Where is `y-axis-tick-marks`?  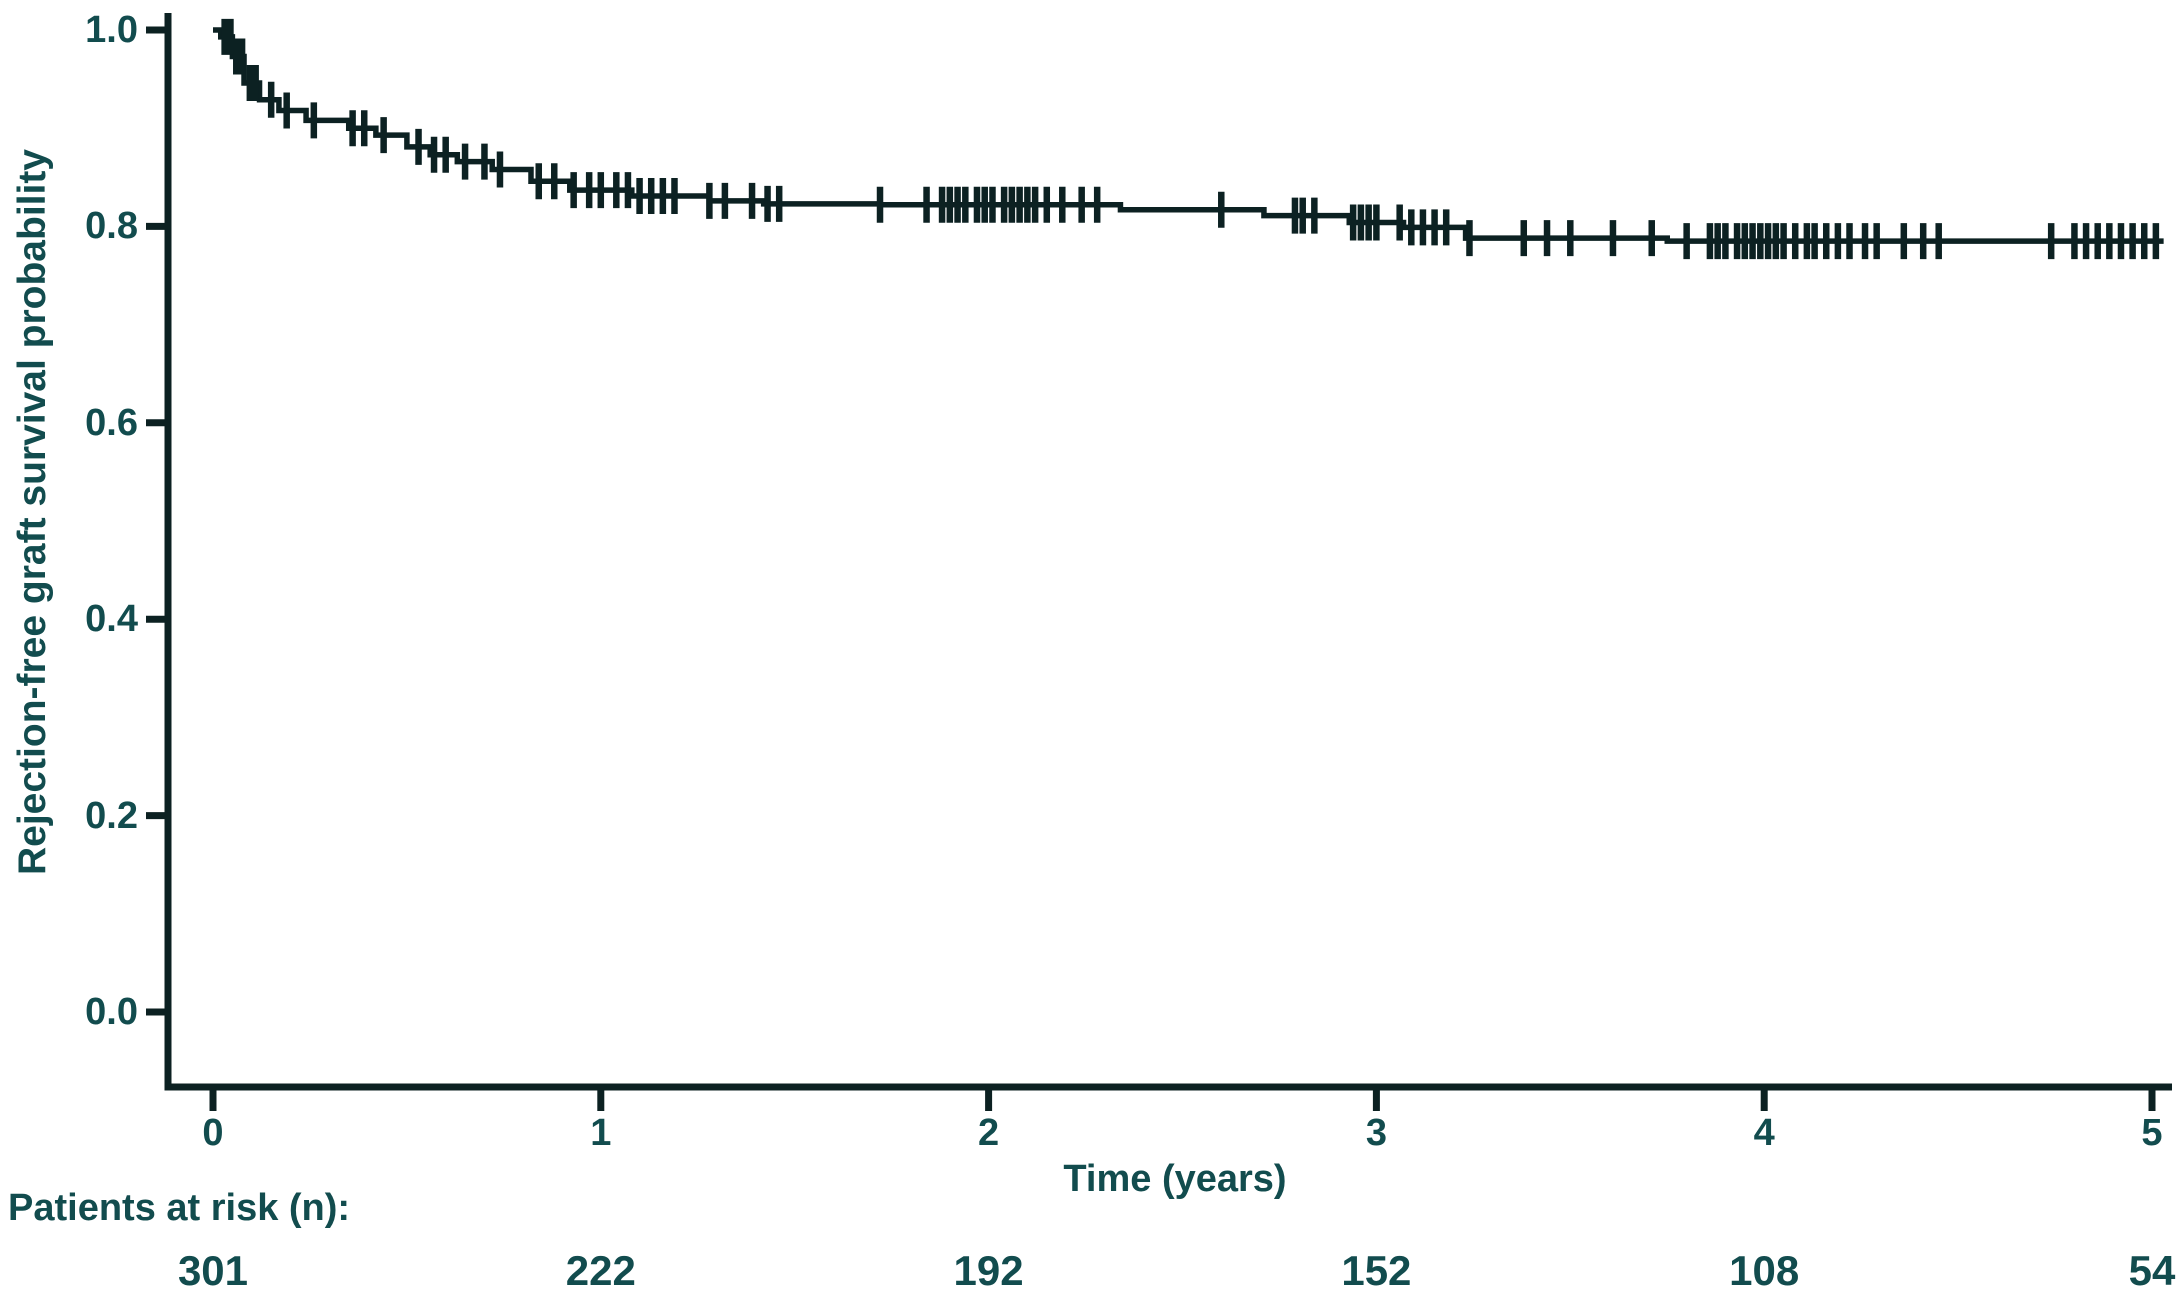 y-axis-tick-marks is located at coordinates (157, 521).